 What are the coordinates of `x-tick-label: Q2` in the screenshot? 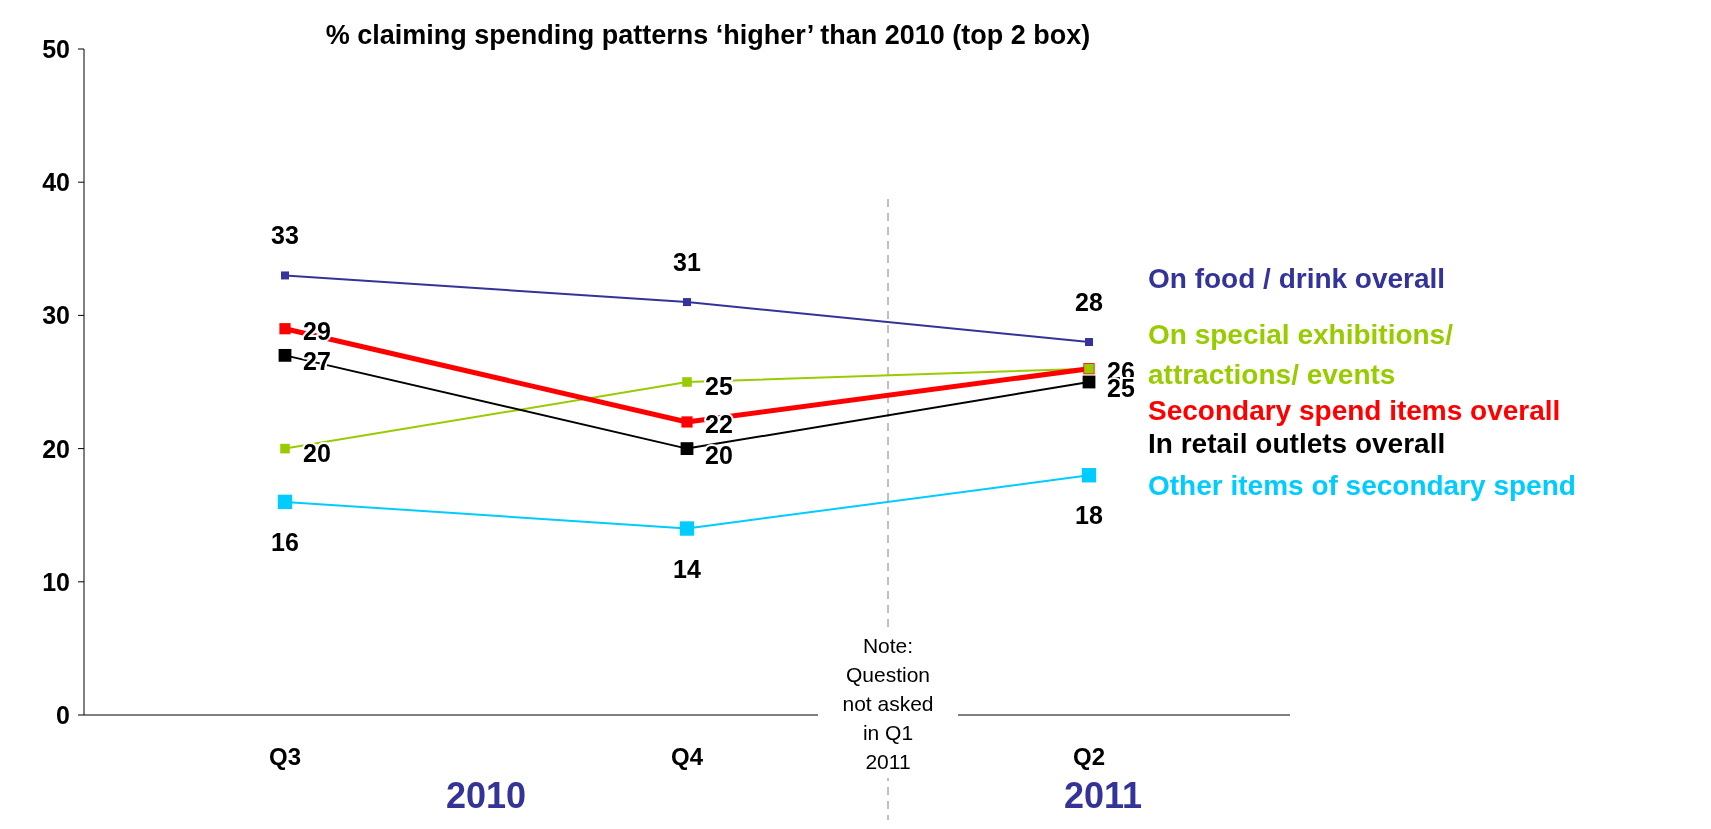 It's located at (1089, 756).